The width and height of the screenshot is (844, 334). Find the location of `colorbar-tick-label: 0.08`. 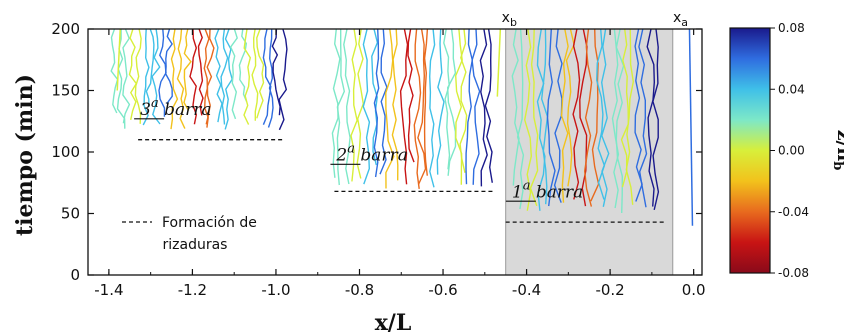

colorbar-tick-label: 0.08 is located at coordinates (791, 28).